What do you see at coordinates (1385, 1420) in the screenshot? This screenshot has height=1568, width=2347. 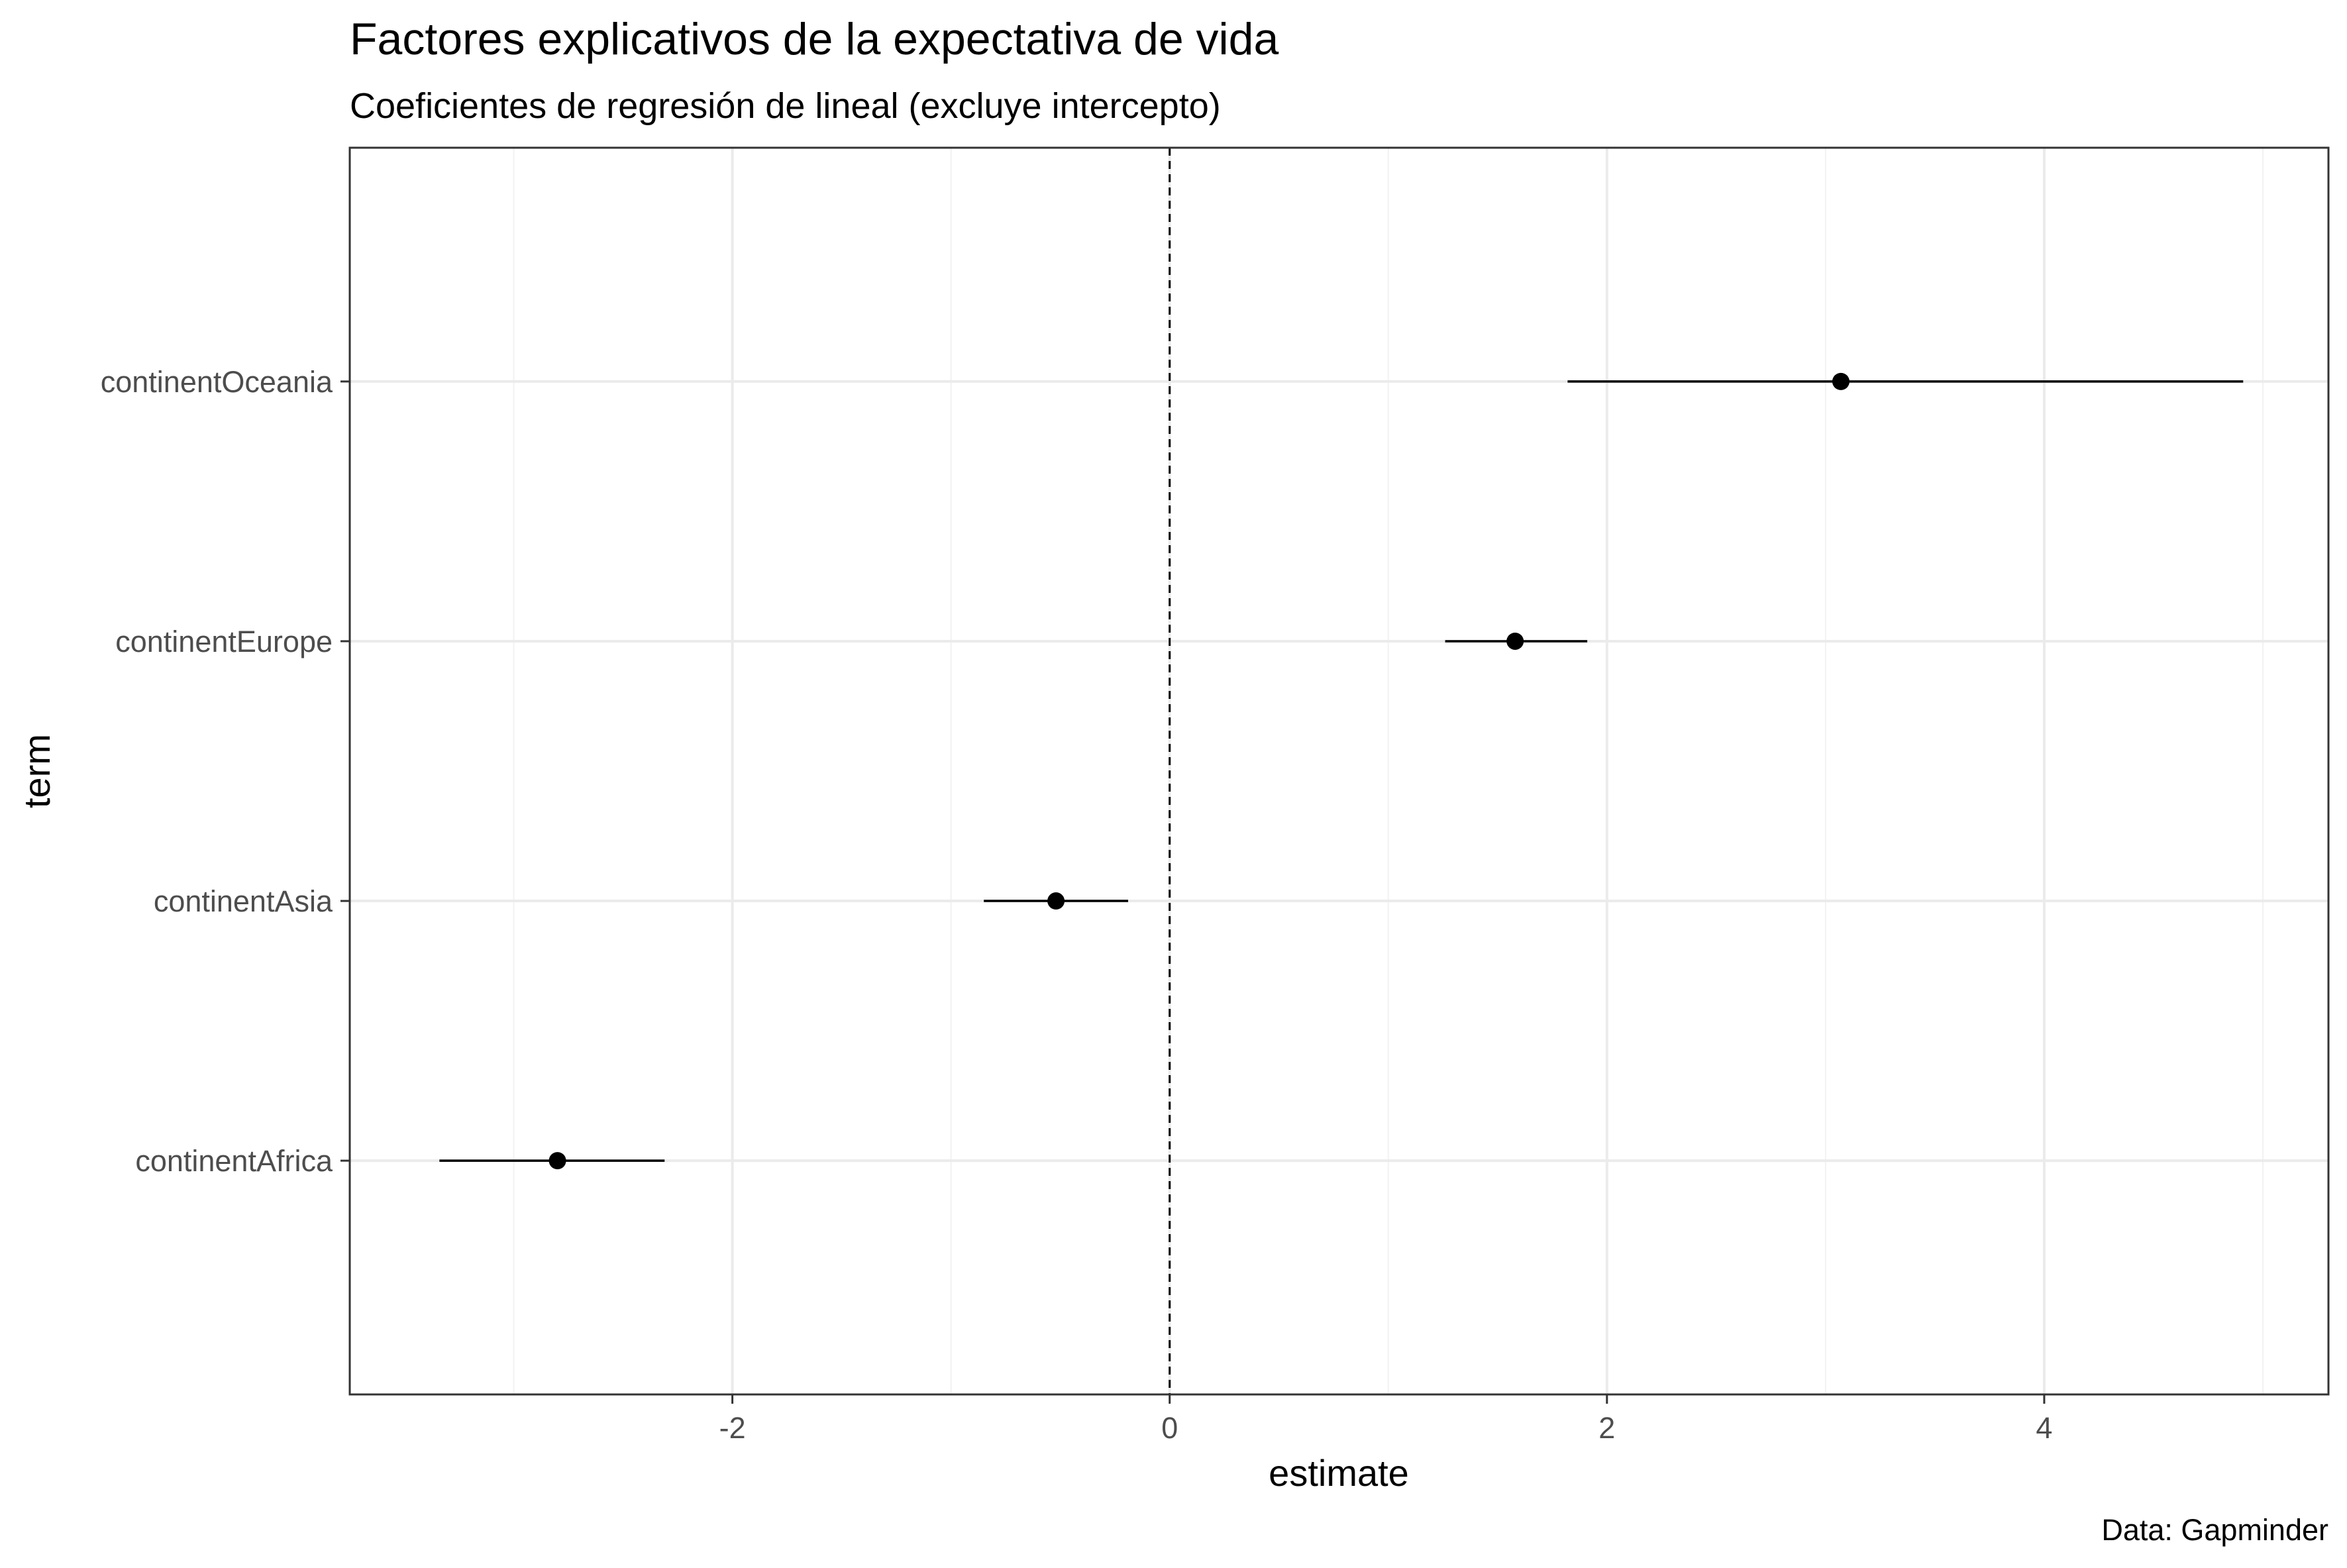 I see `x-axis: -2 0 2 4` at bounding box center [1385, 1420].